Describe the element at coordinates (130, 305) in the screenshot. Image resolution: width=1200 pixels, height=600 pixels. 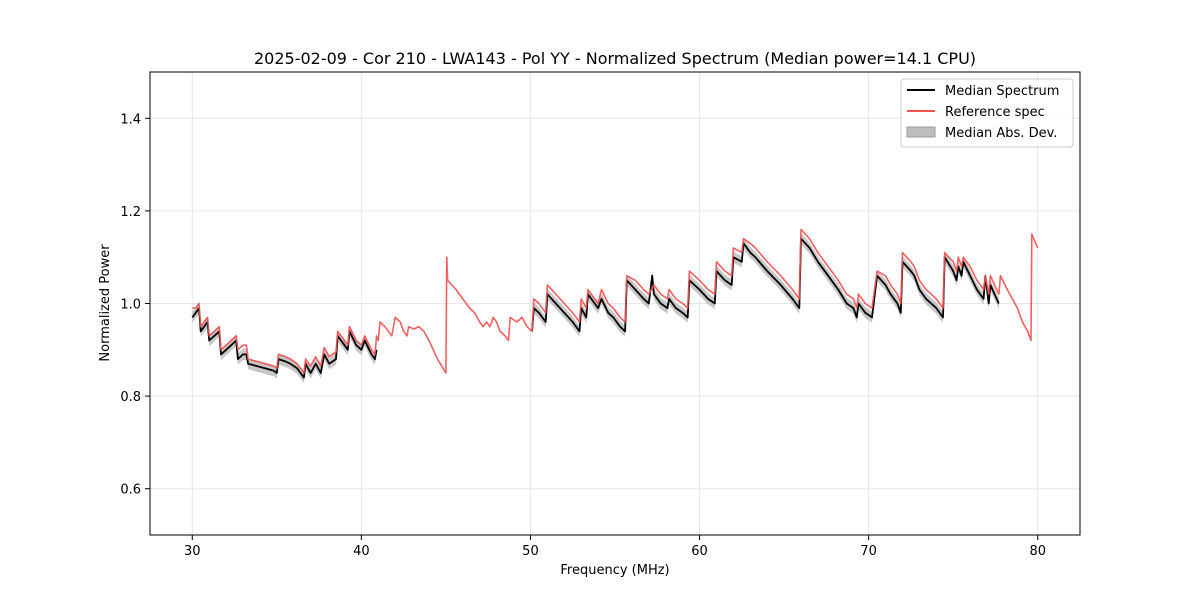
I see `y-tick-label: 1.0` at that location.